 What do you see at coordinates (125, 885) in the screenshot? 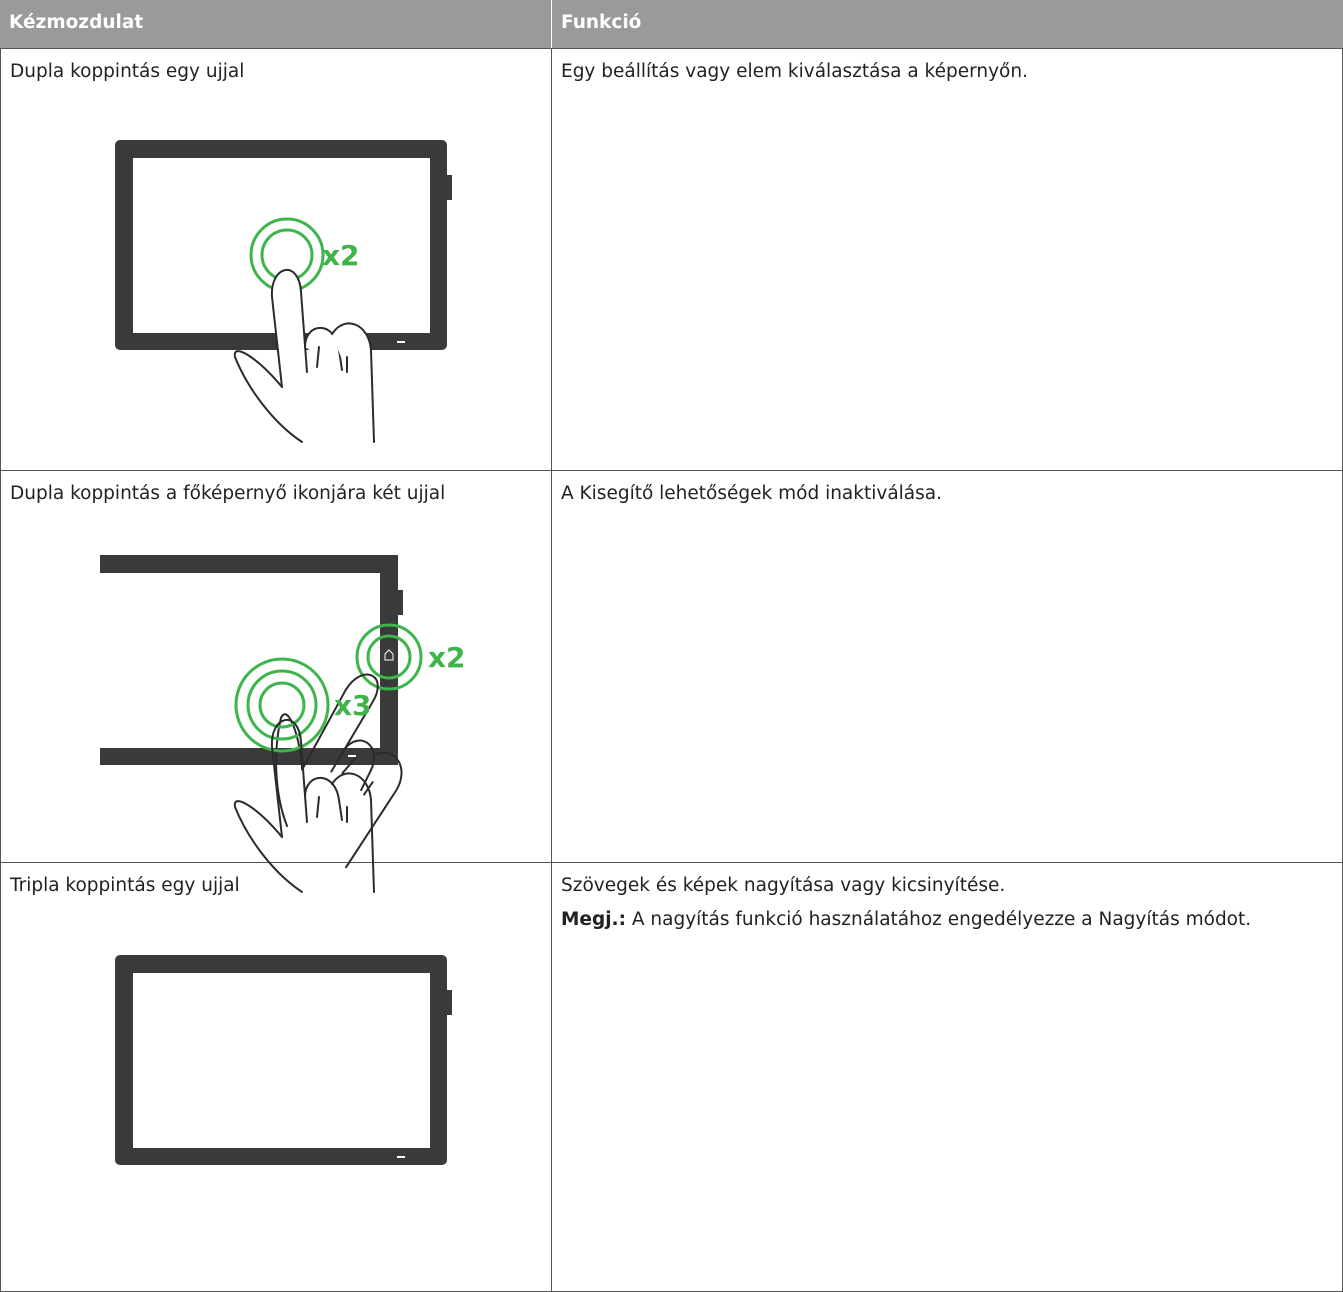
I see `gesture: Tripla koppintás egy ujjal` at bounding box center [125, 885].